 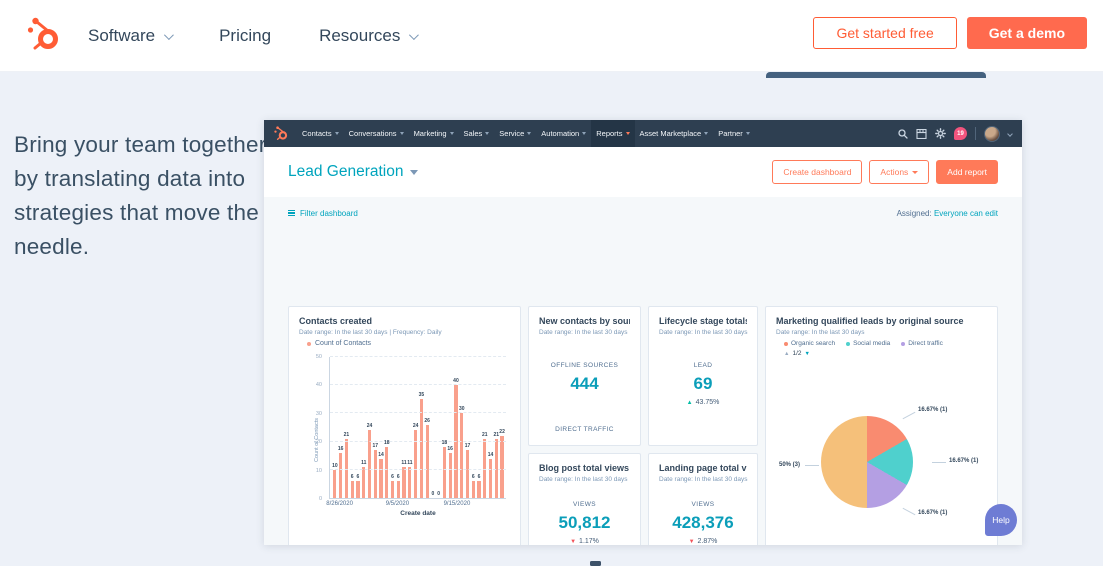 What do you see at coordinates (329, 213) in the screenshot?
I see `filter-label: Filter dashboard` at bounding box center [329, 213].